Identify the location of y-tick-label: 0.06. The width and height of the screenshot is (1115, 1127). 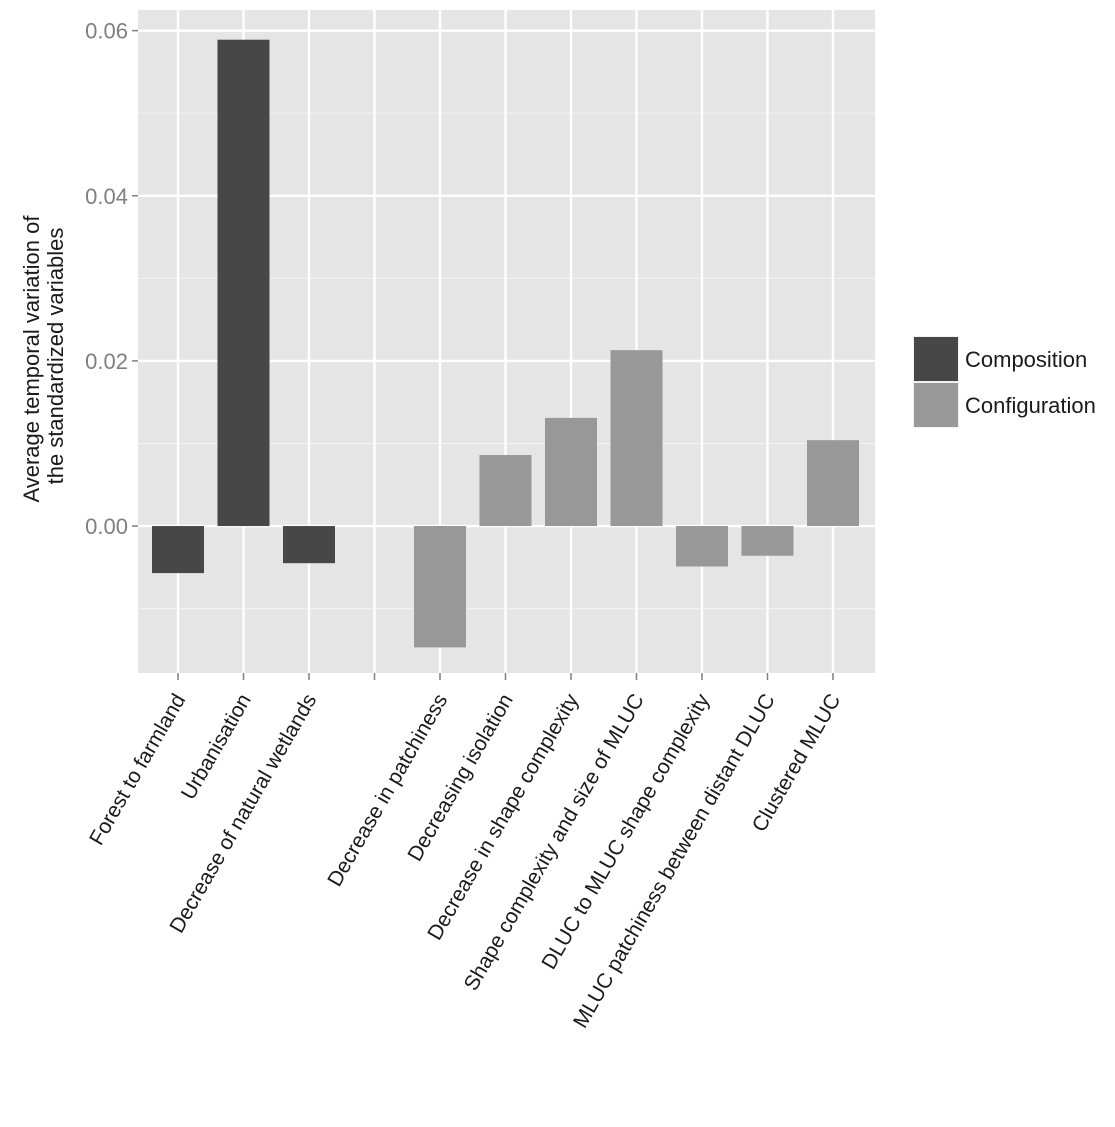
(106, 31).